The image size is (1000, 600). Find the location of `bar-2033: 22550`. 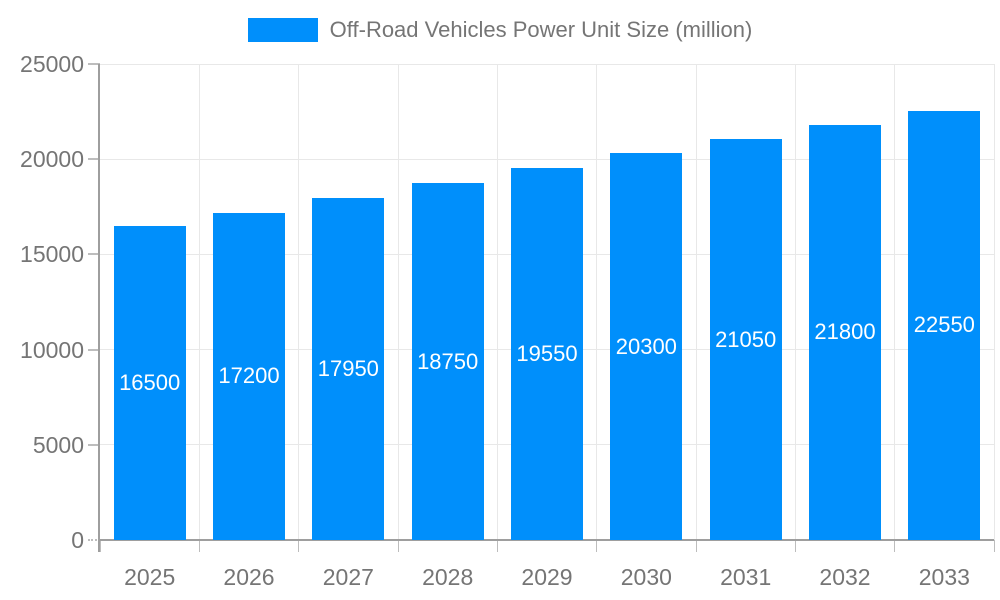

bar-2033: 22550 is located at coordinates (944, 325).